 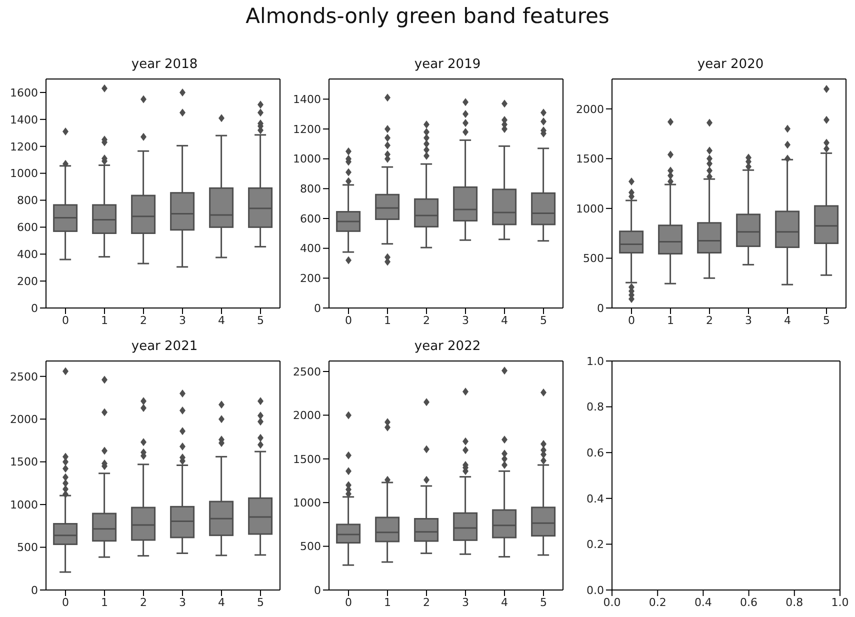 I want to click on x-tick-label: 1.0, so click(x=840, y=602).